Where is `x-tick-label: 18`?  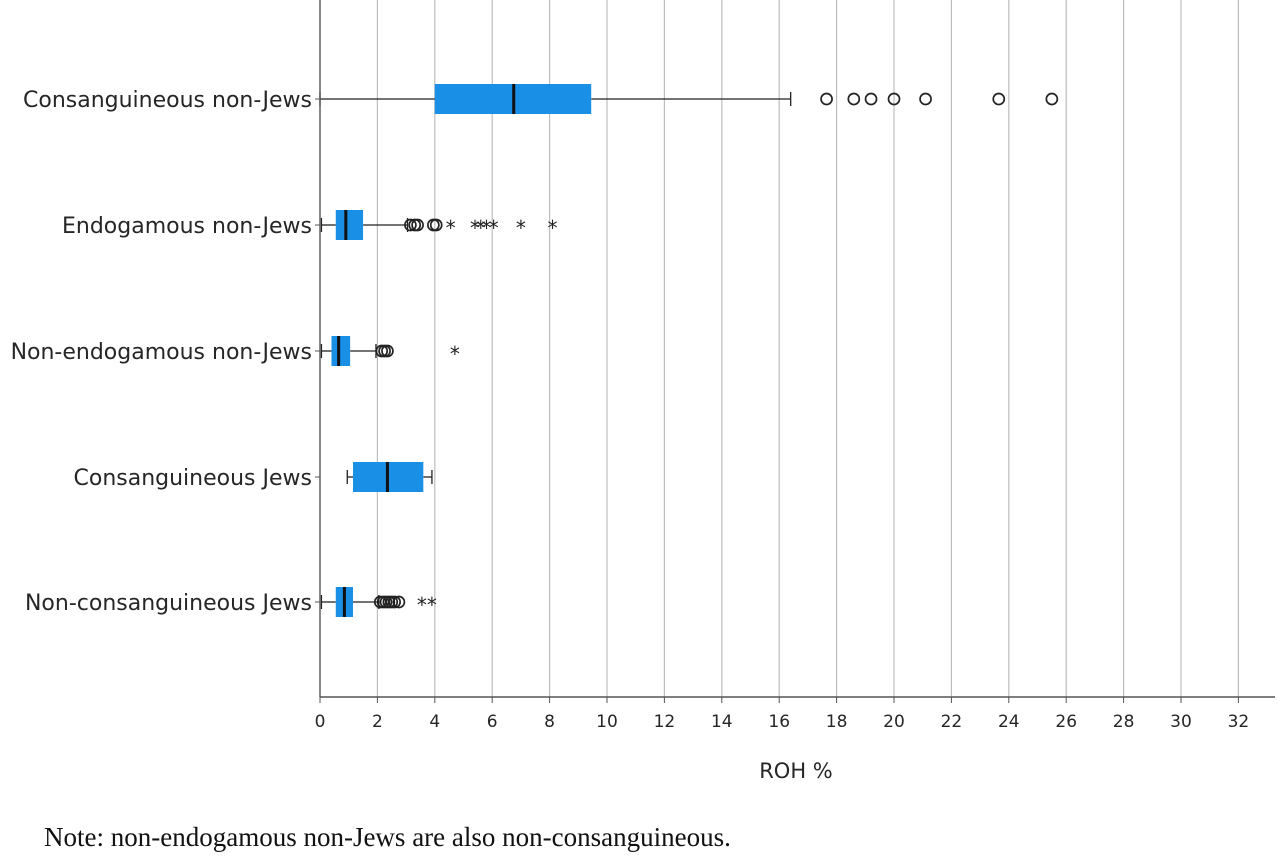
x-tick-label: 18 is located at coordinates (837, 722).